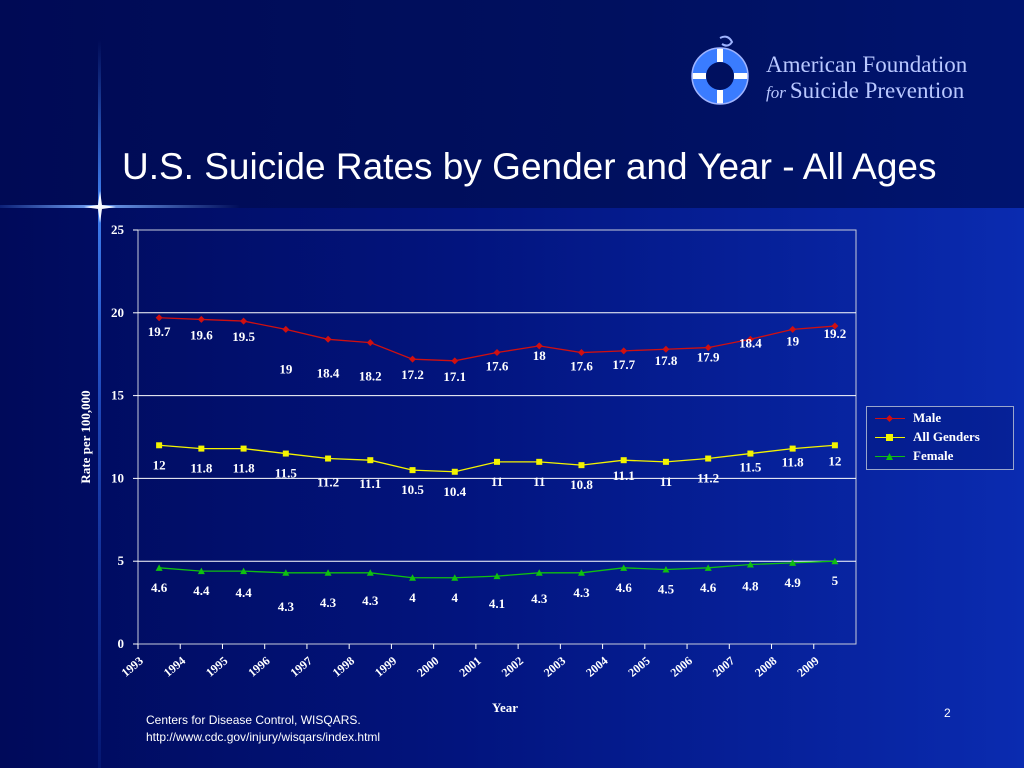 Image resolution: width=1024 pixels, height=768 pixels. Describe the element at coordinates (121, 560) in the screenshot. I see `y-tick-label: 5` at that location.